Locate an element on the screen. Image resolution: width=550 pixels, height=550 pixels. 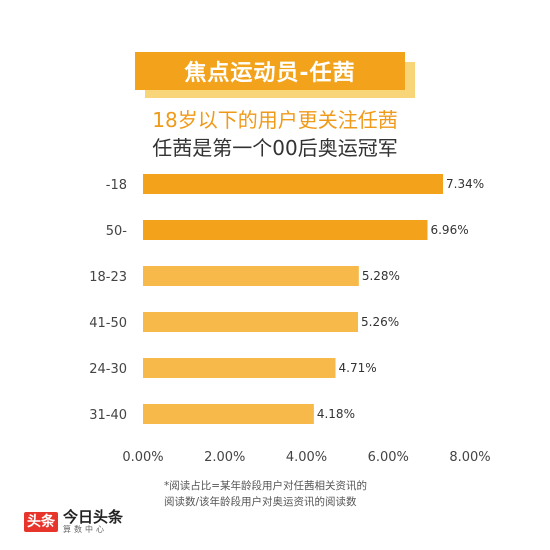
x-tick-label: 2.00% is located at coordinates (224, 457).